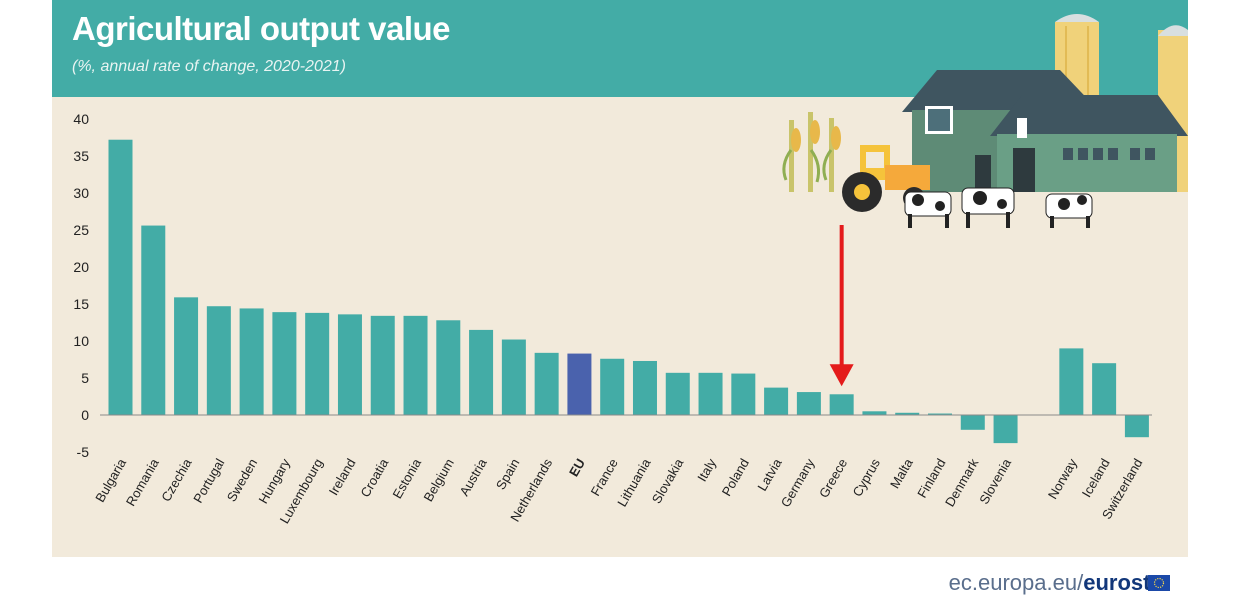 The width and height of the screenshot is (1240, 600). I want to click on bar-finland, so click(940, 414).